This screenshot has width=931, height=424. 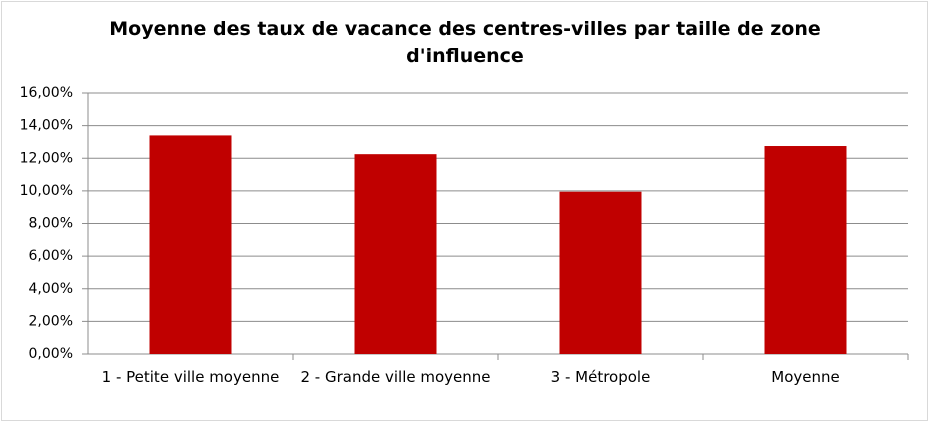 What do you see at coordinates (46, 93) in the screenshot?
I see `y-tick-label: 16,00%` at bounding box center [46, 93].